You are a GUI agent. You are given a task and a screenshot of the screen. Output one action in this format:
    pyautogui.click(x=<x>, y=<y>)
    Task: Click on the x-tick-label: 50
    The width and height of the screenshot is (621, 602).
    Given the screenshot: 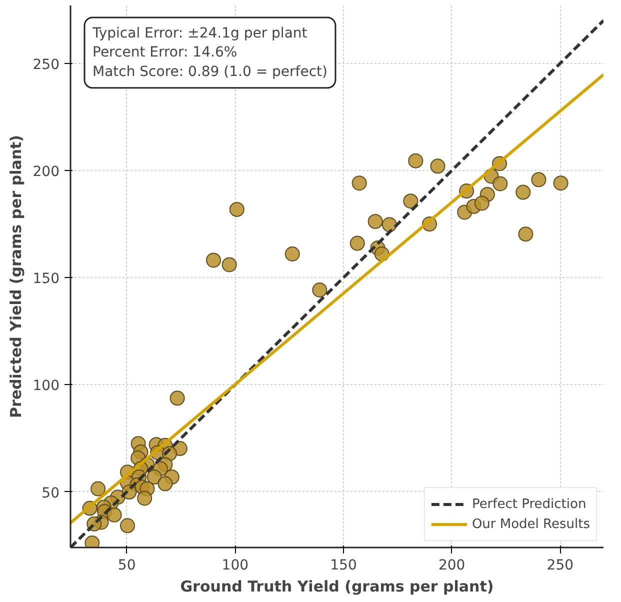 What is the action you would take?
    pyautogui.click(x=127, y=566)
    